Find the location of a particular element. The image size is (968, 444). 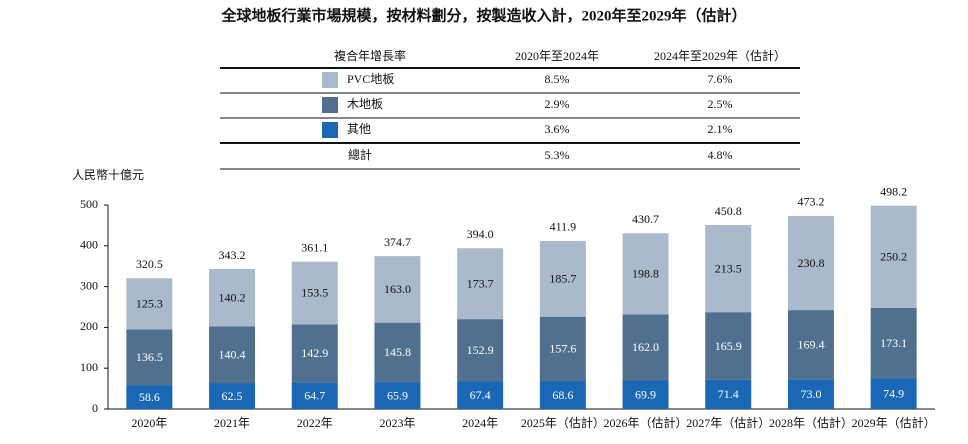

total-label: 430.7 is located at coordinates (645, 219).